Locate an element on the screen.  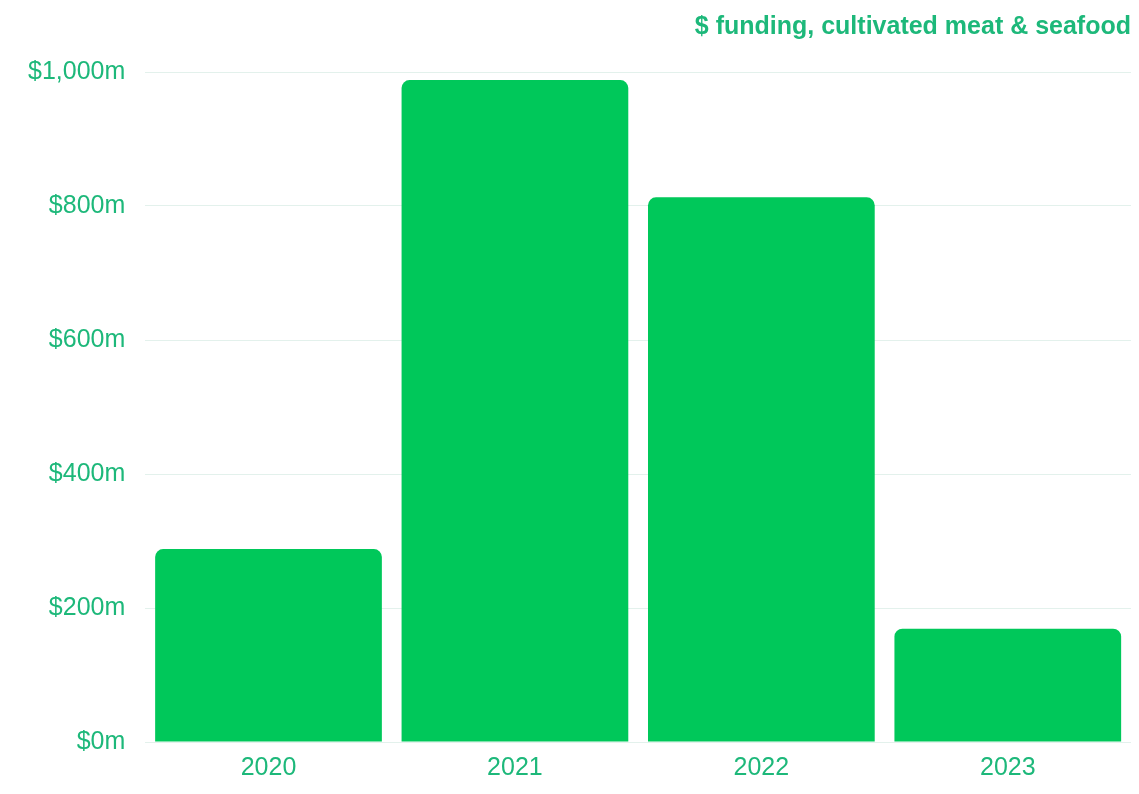
y-tick-label: $0m is located at coordinates (101, 739).